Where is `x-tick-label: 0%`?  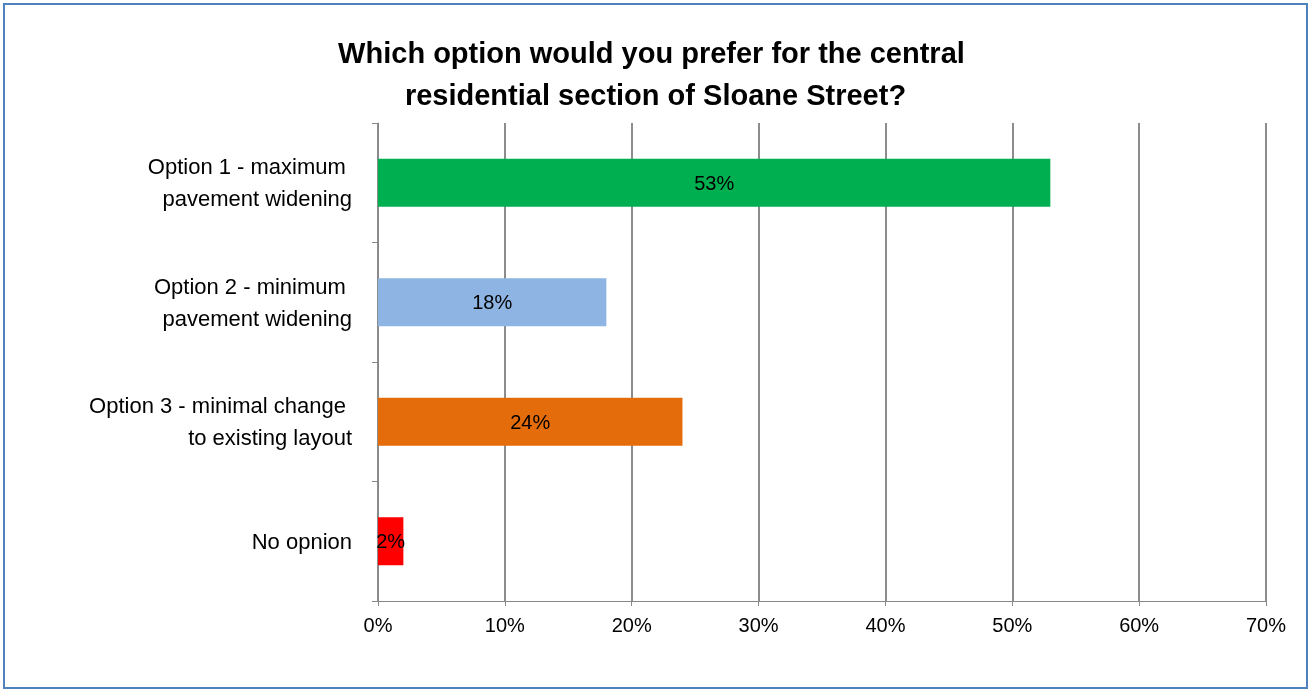 x-tick-label: 0% is located at coordinates (378, 625).